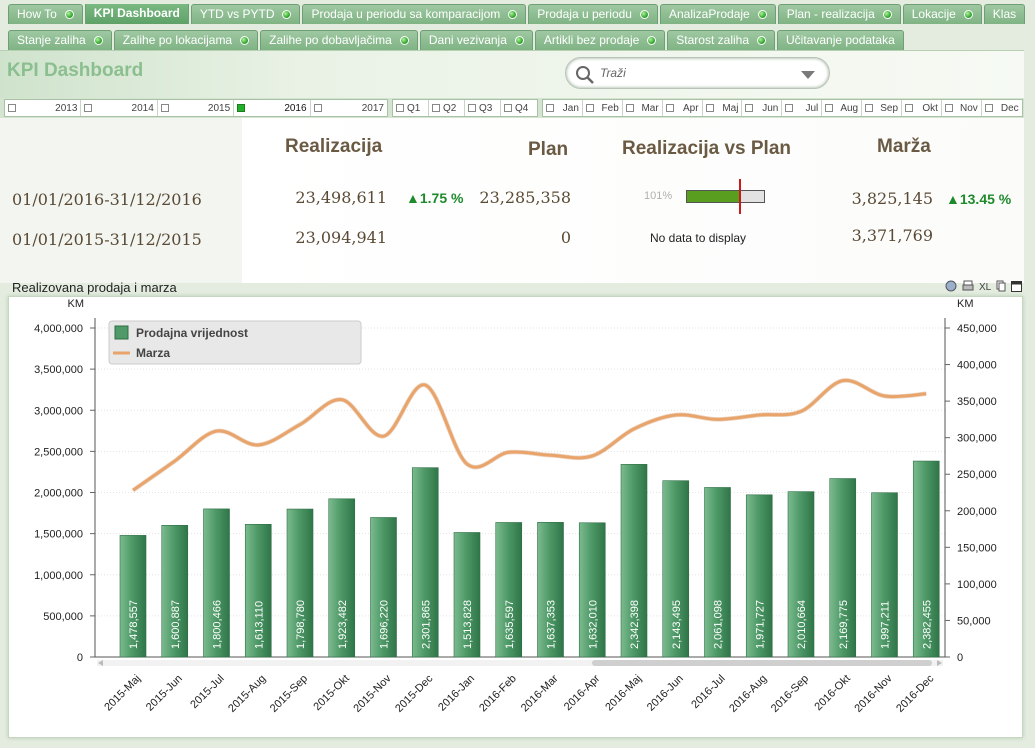  I want to click on marza-change: ▲13.45 %, so click(979, 199).